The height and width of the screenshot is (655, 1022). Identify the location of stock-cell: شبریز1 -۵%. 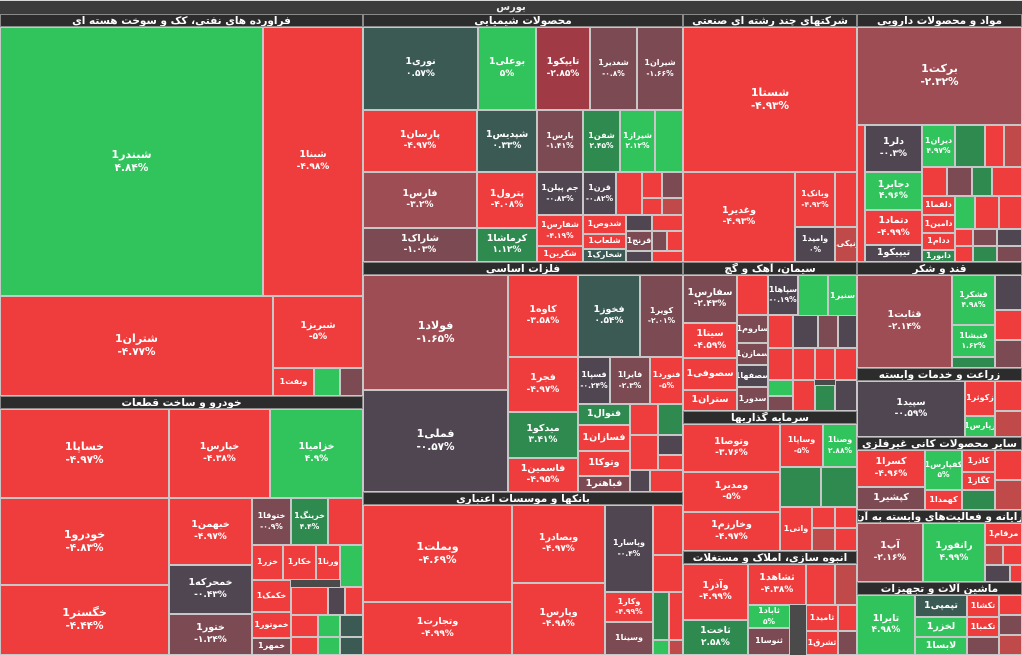
(318, 332).